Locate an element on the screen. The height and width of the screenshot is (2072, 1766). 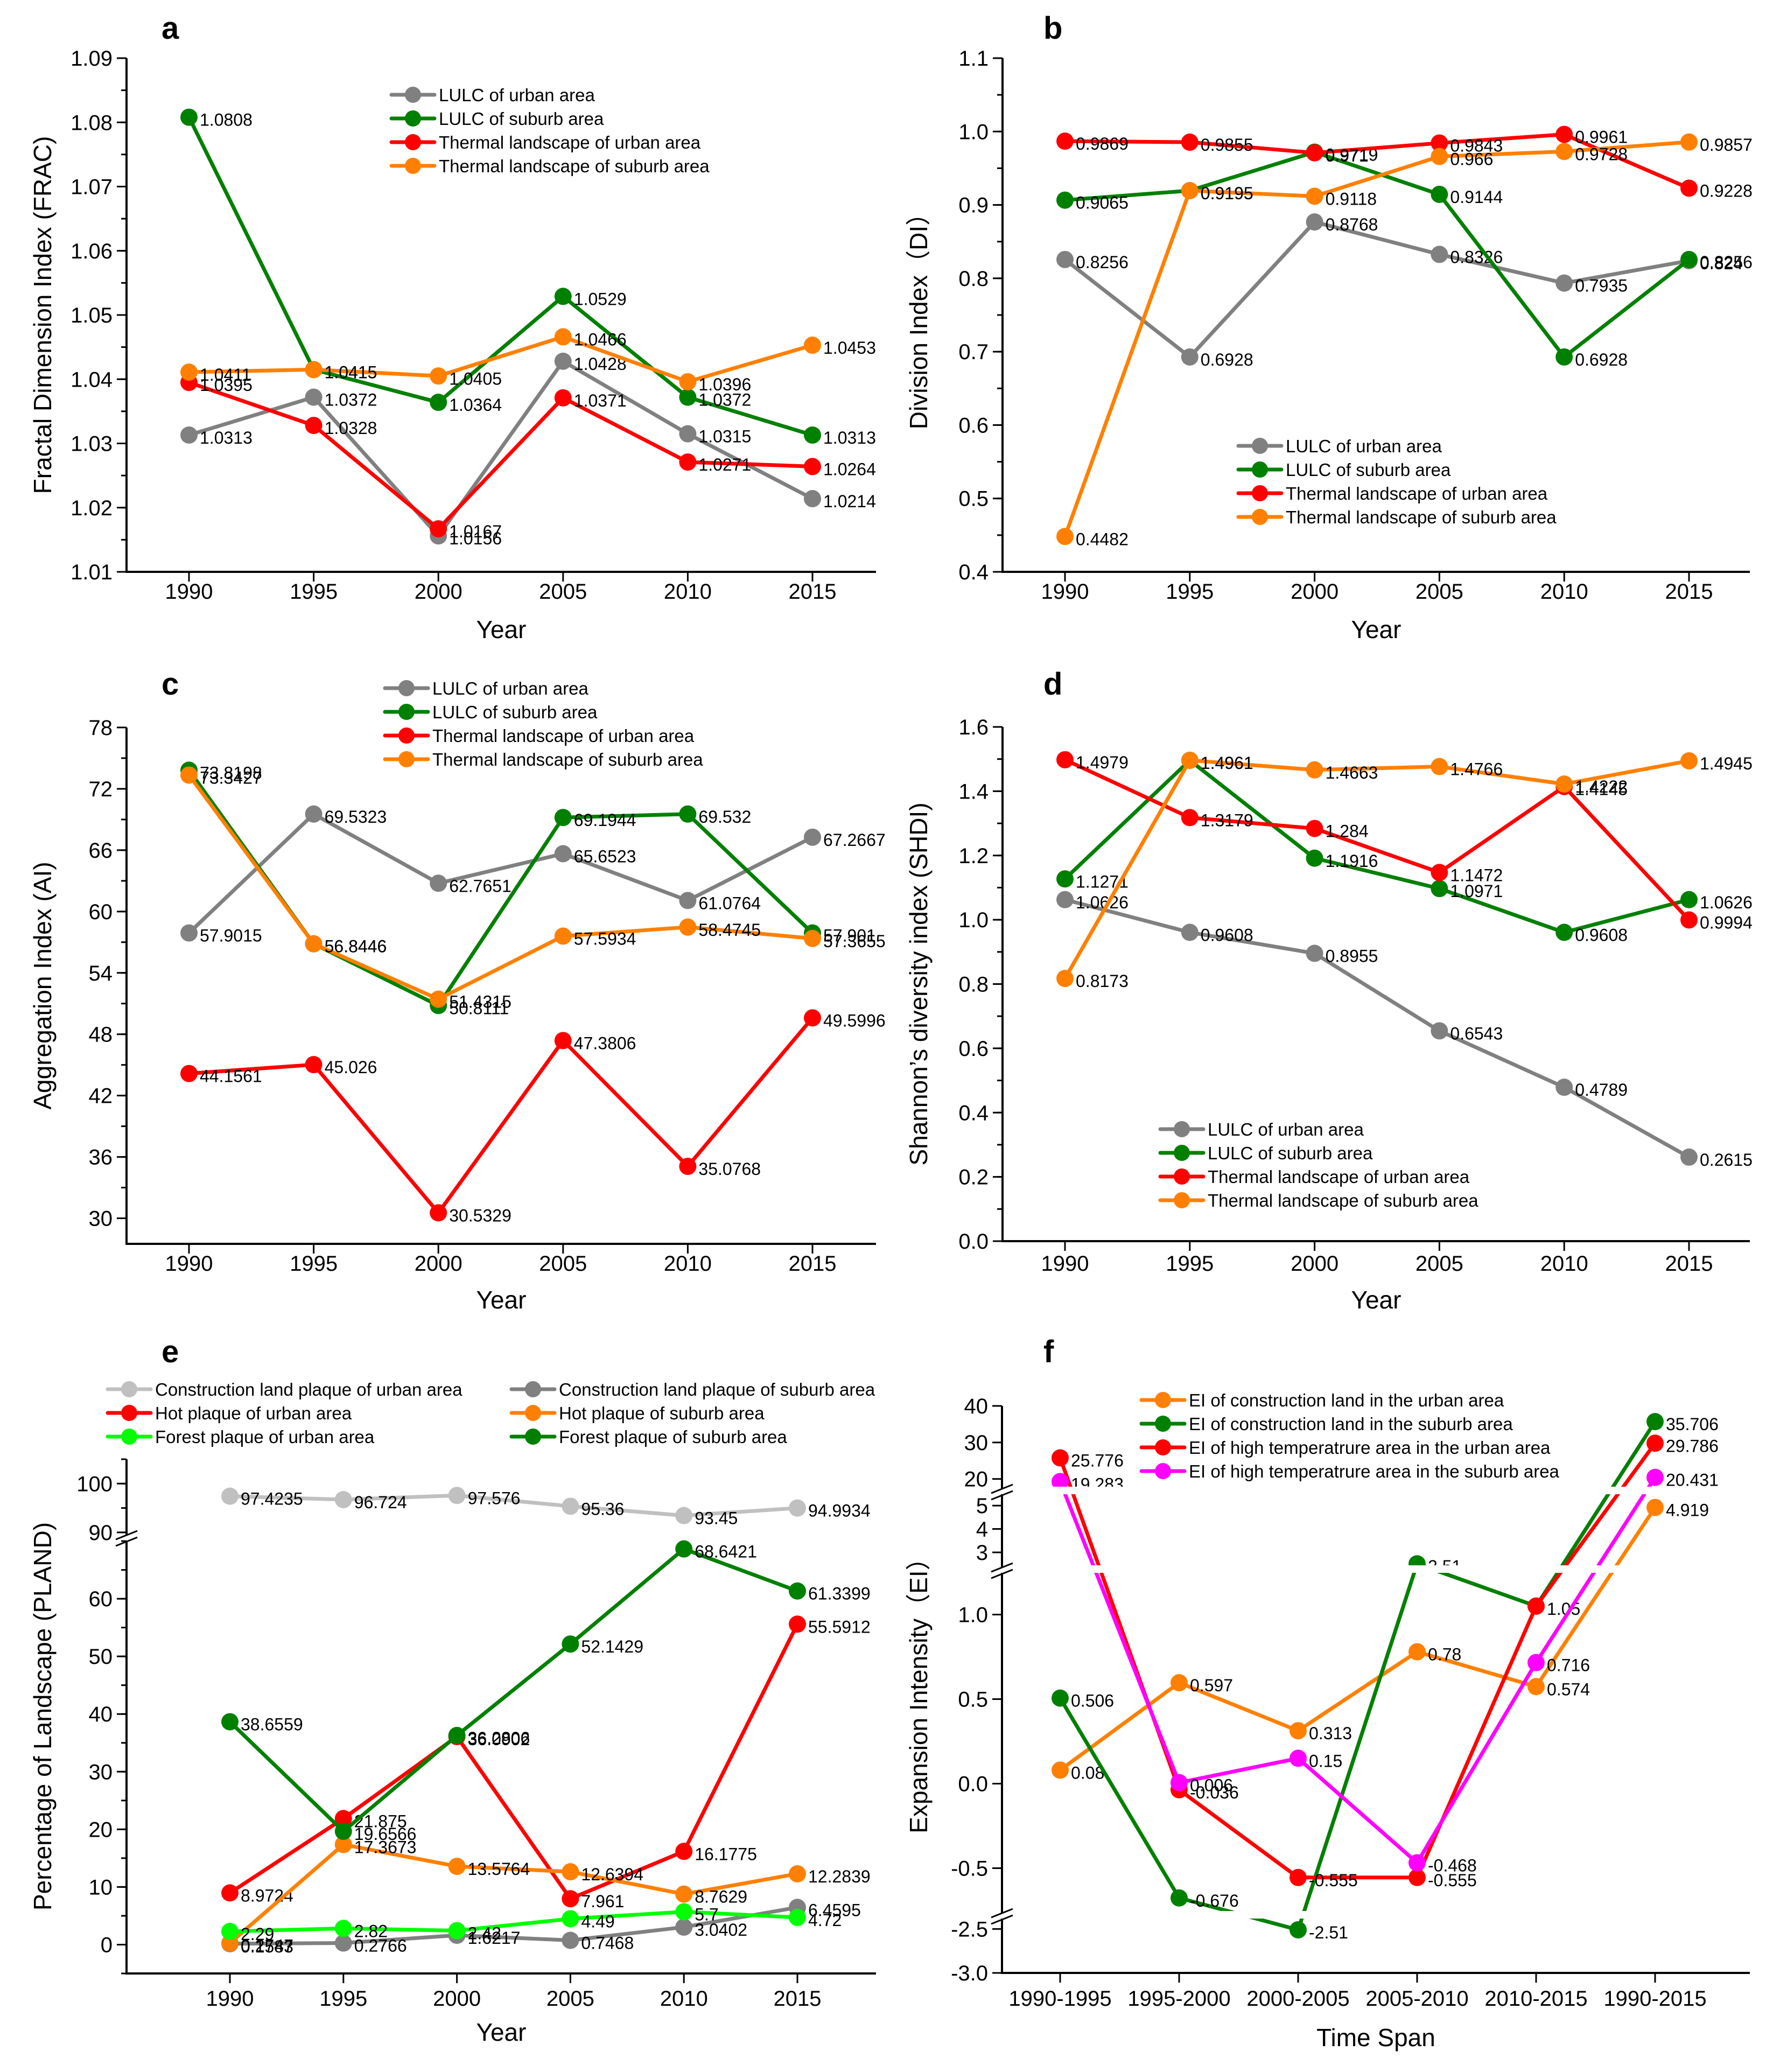
y-tick-label: 1.06 is located at coordinates (92, 251).